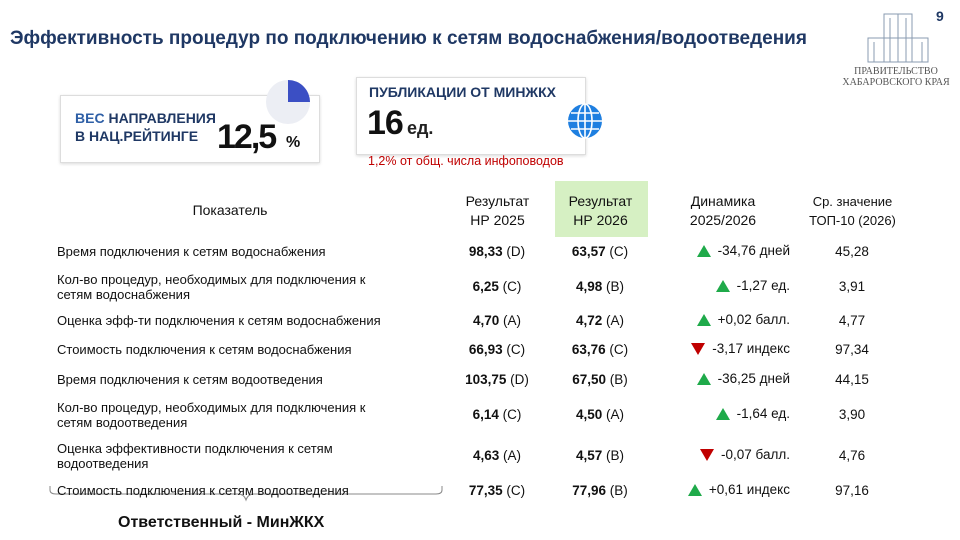 This screenshot has width=960, height=540. What do you see at coordinates (755, 454) in the screenshot?
I see `dynamics-value: -0,07 балл.` at bounding box center [755, 454].